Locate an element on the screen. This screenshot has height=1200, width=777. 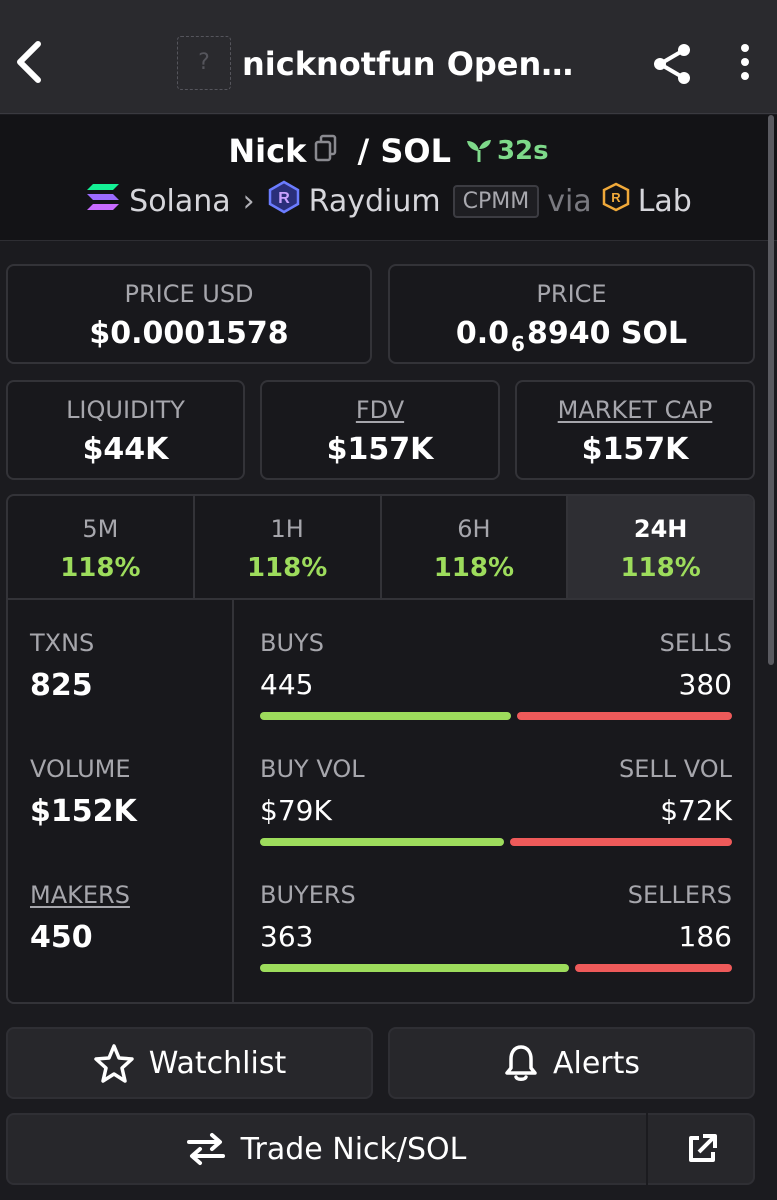
trade-button: Trade Nick/SOL is located at coordinates (380, 1149).